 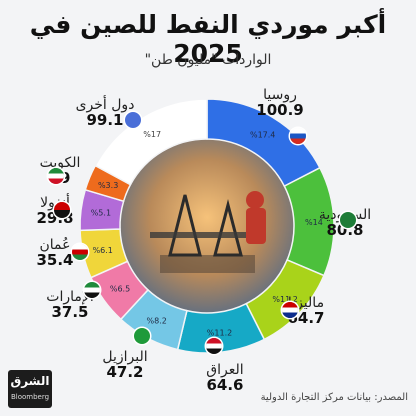 What do you see at coordinates (62, 210) in the screenshot?
I see `angola-flag-icon` at bounding box center [62, 210].